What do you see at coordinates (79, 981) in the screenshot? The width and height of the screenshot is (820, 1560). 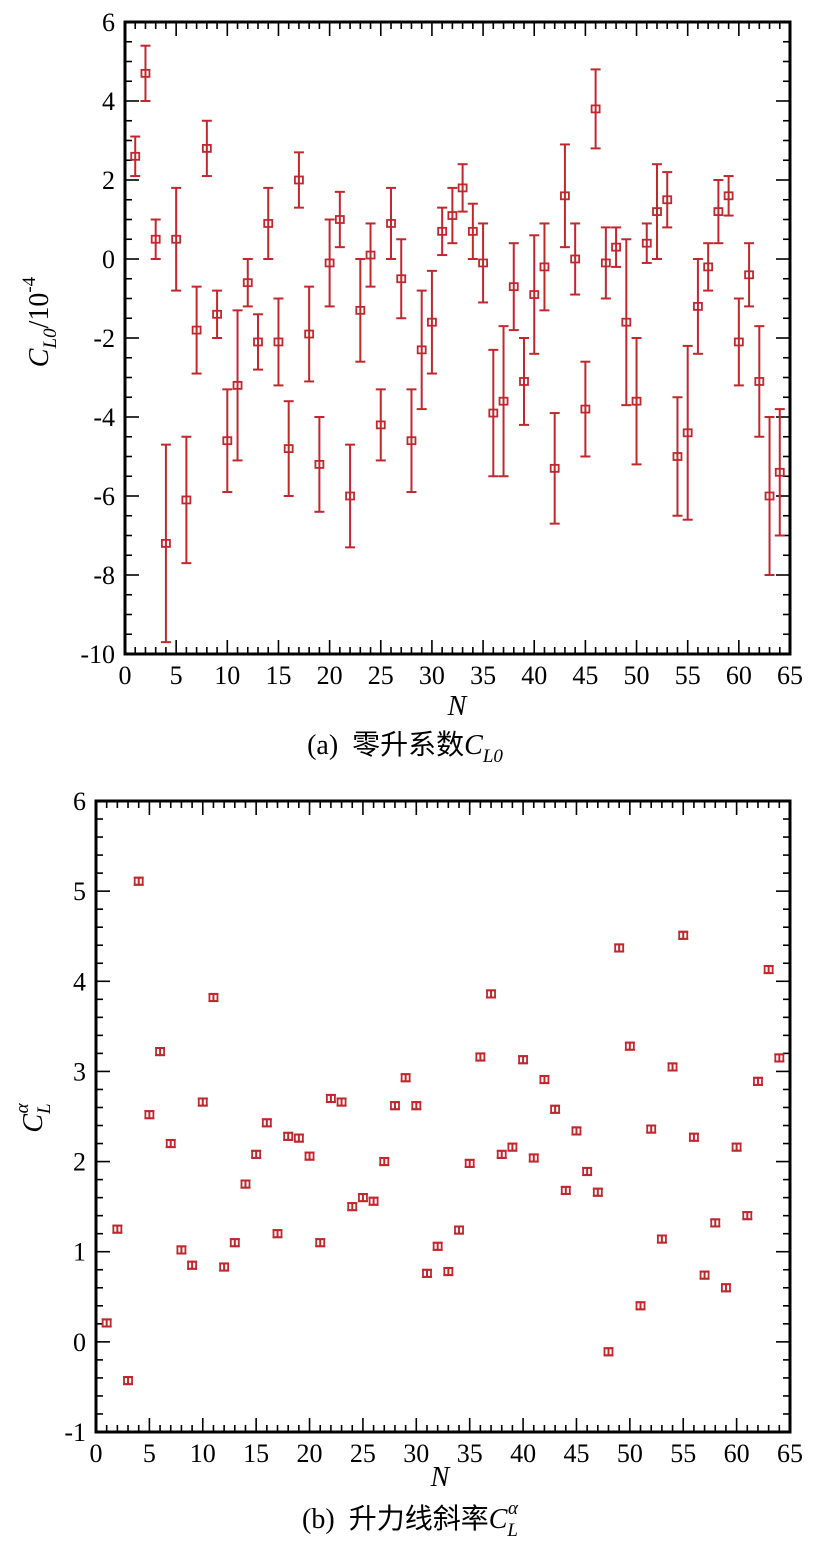 I see `y-tick-label: 4` at bounding box center [79, 981].